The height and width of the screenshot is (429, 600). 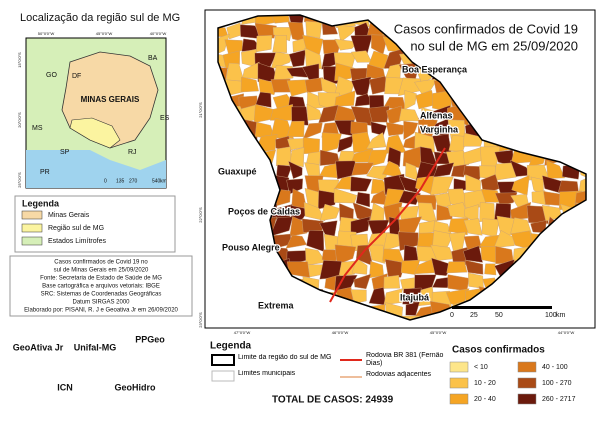 I want to click on logo: ICN, so click(x=65, y=387).